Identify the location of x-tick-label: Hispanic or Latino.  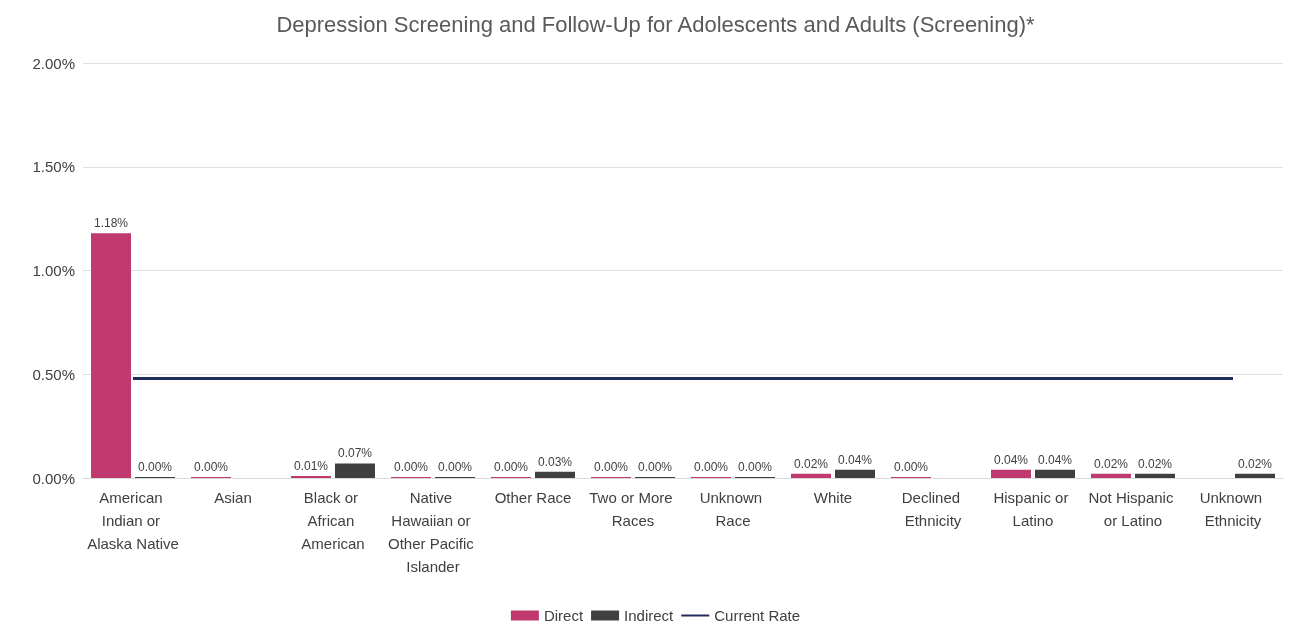
(1033, 509).